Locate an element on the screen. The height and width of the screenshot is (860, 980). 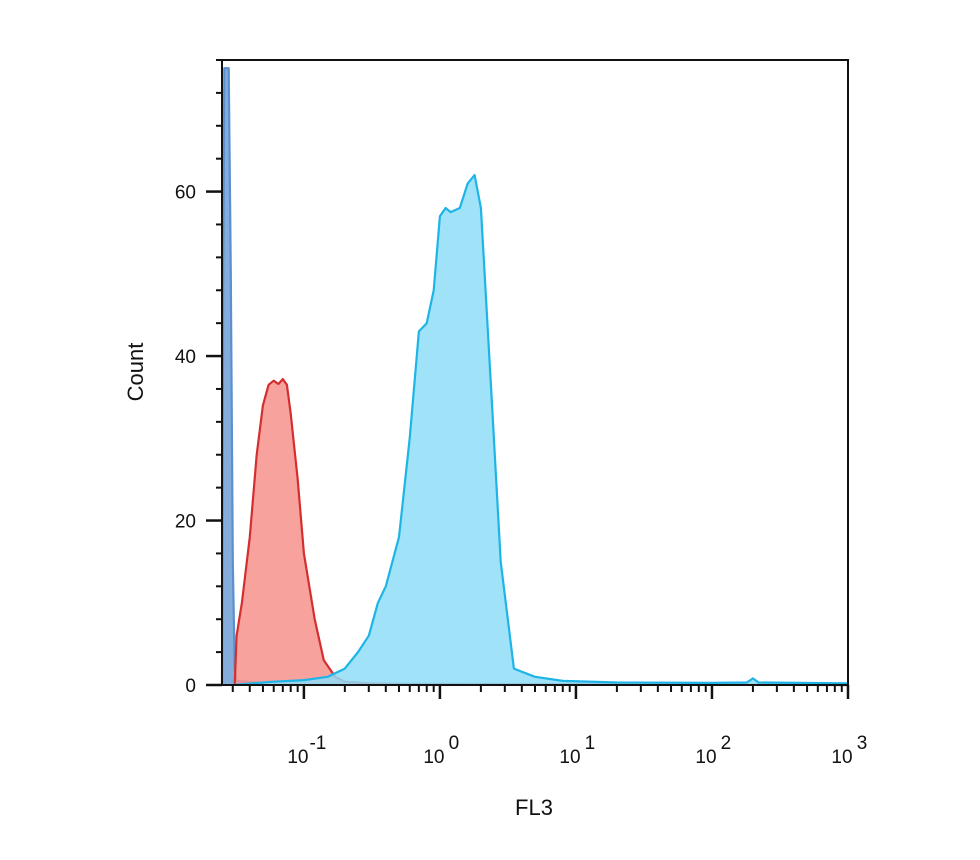
x-tick-exponent: 0 is located at coordinates (454, 743).